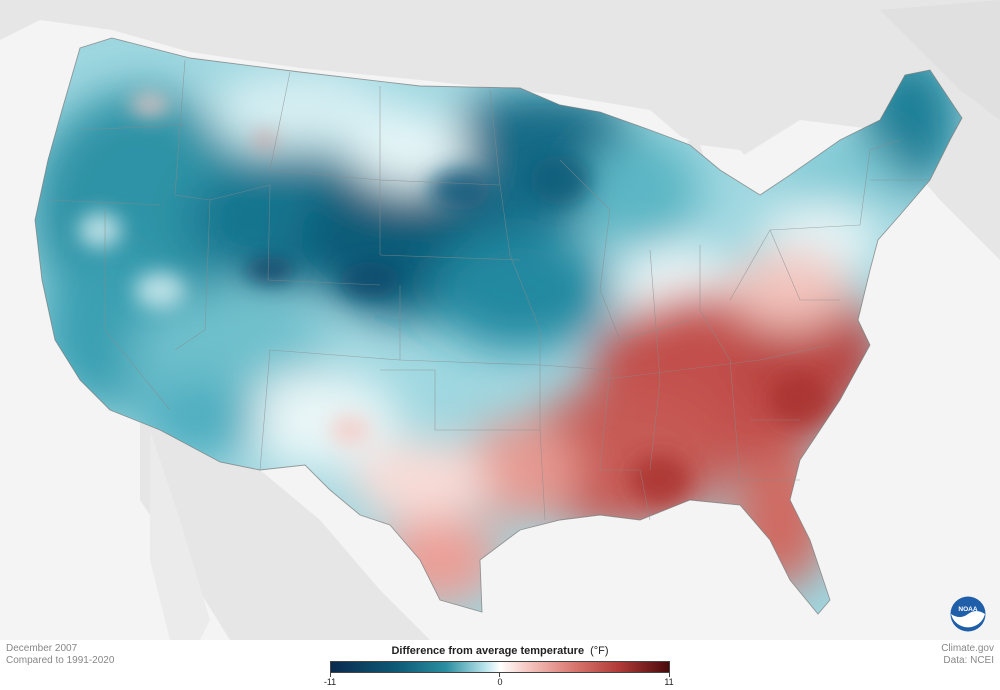 The image size is (1000, 690). Describe the element at coordinates (968, 660) in the screenshot. I see `credit-data: Data: NCEI` at that location.